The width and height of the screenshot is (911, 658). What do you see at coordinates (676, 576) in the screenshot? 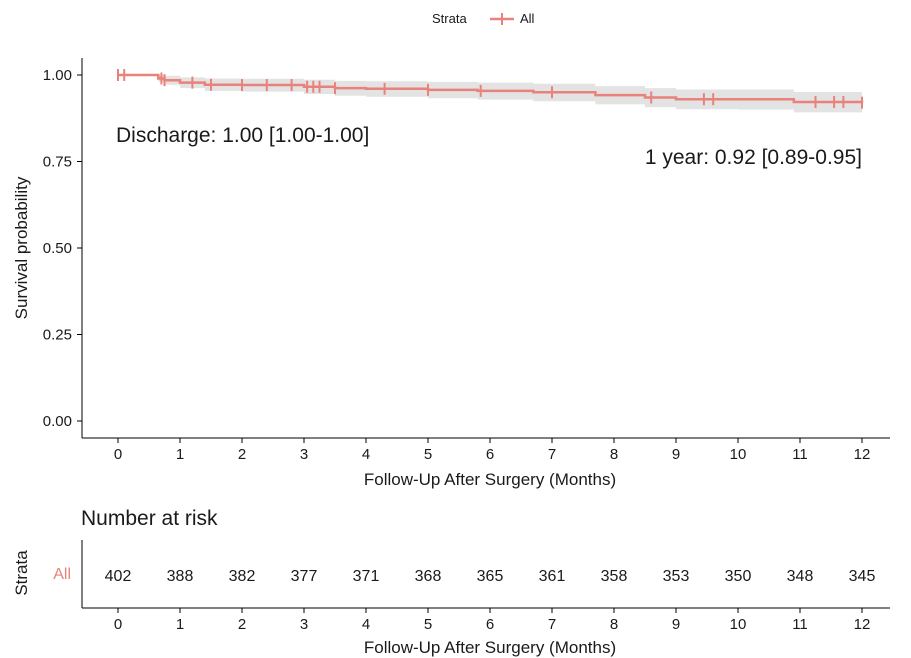
I see `risk-value: 353` at bounding box center [676, 576].